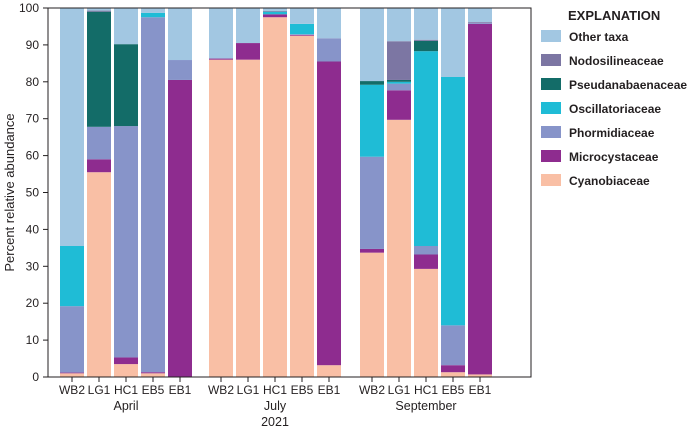 This screenshot has width=700, height=437. I want to click on y-tick-label: 70, so click(33, 119).